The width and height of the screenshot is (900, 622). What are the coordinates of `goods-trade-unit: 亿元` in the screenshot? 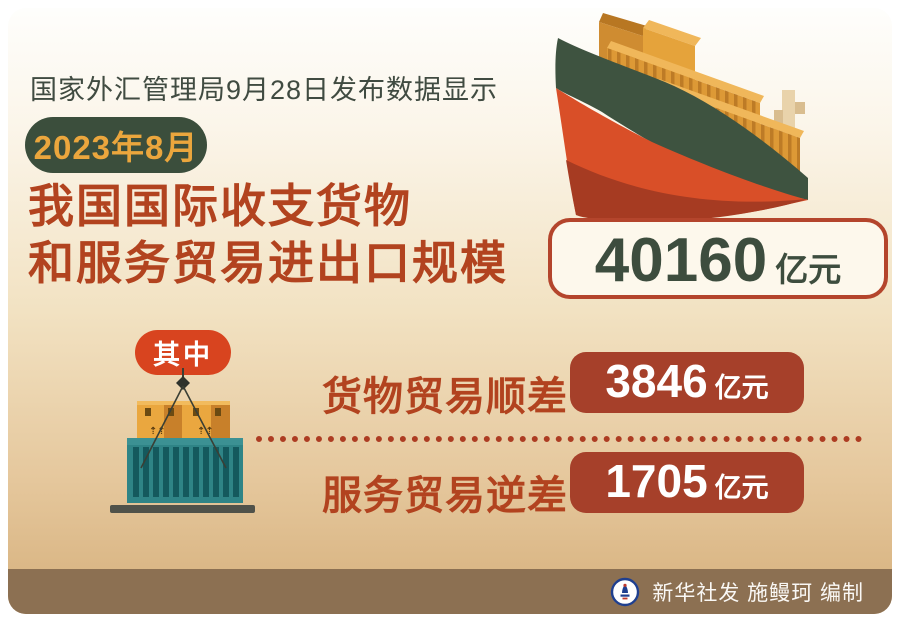 It's located at (741, 388).